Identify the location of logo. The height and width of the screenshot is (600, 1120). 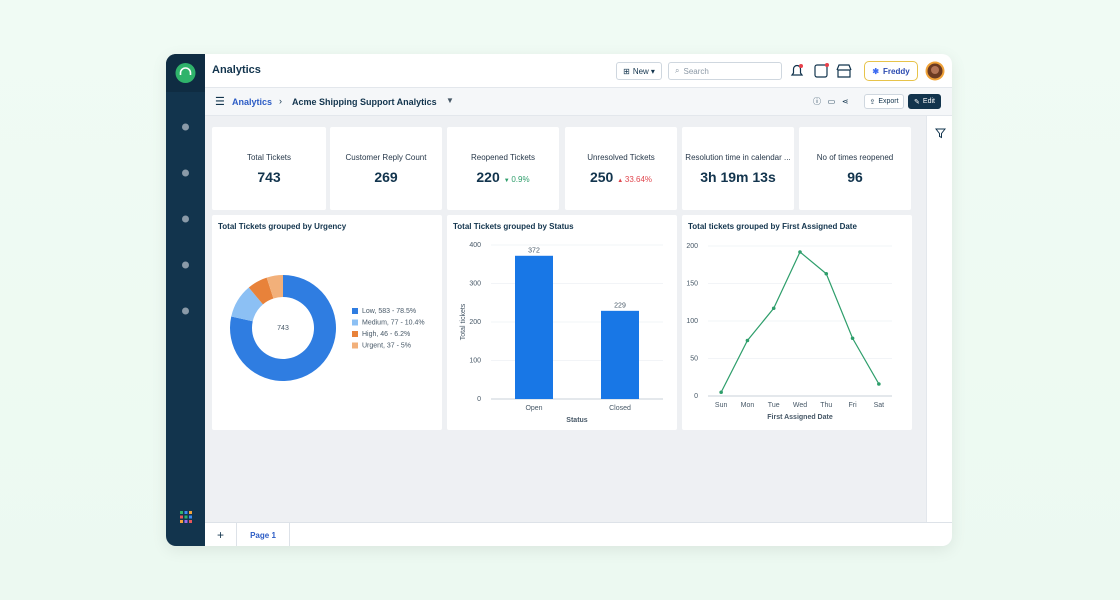
(185, 73).